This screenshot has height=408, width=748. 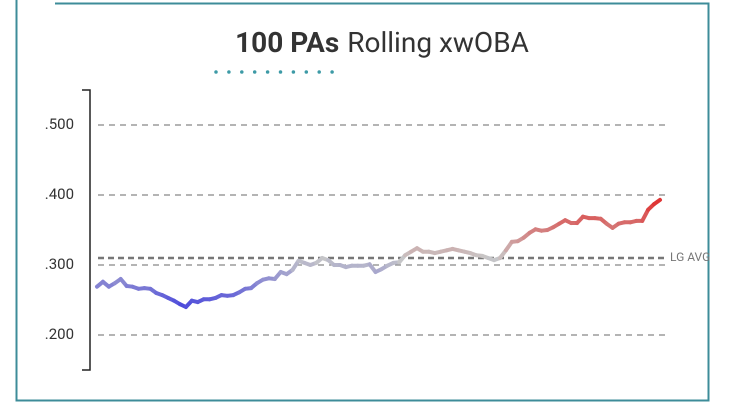 I want to click on chart-title: 100 PAs Rolling xwOBA, so click(x=382, y=42).